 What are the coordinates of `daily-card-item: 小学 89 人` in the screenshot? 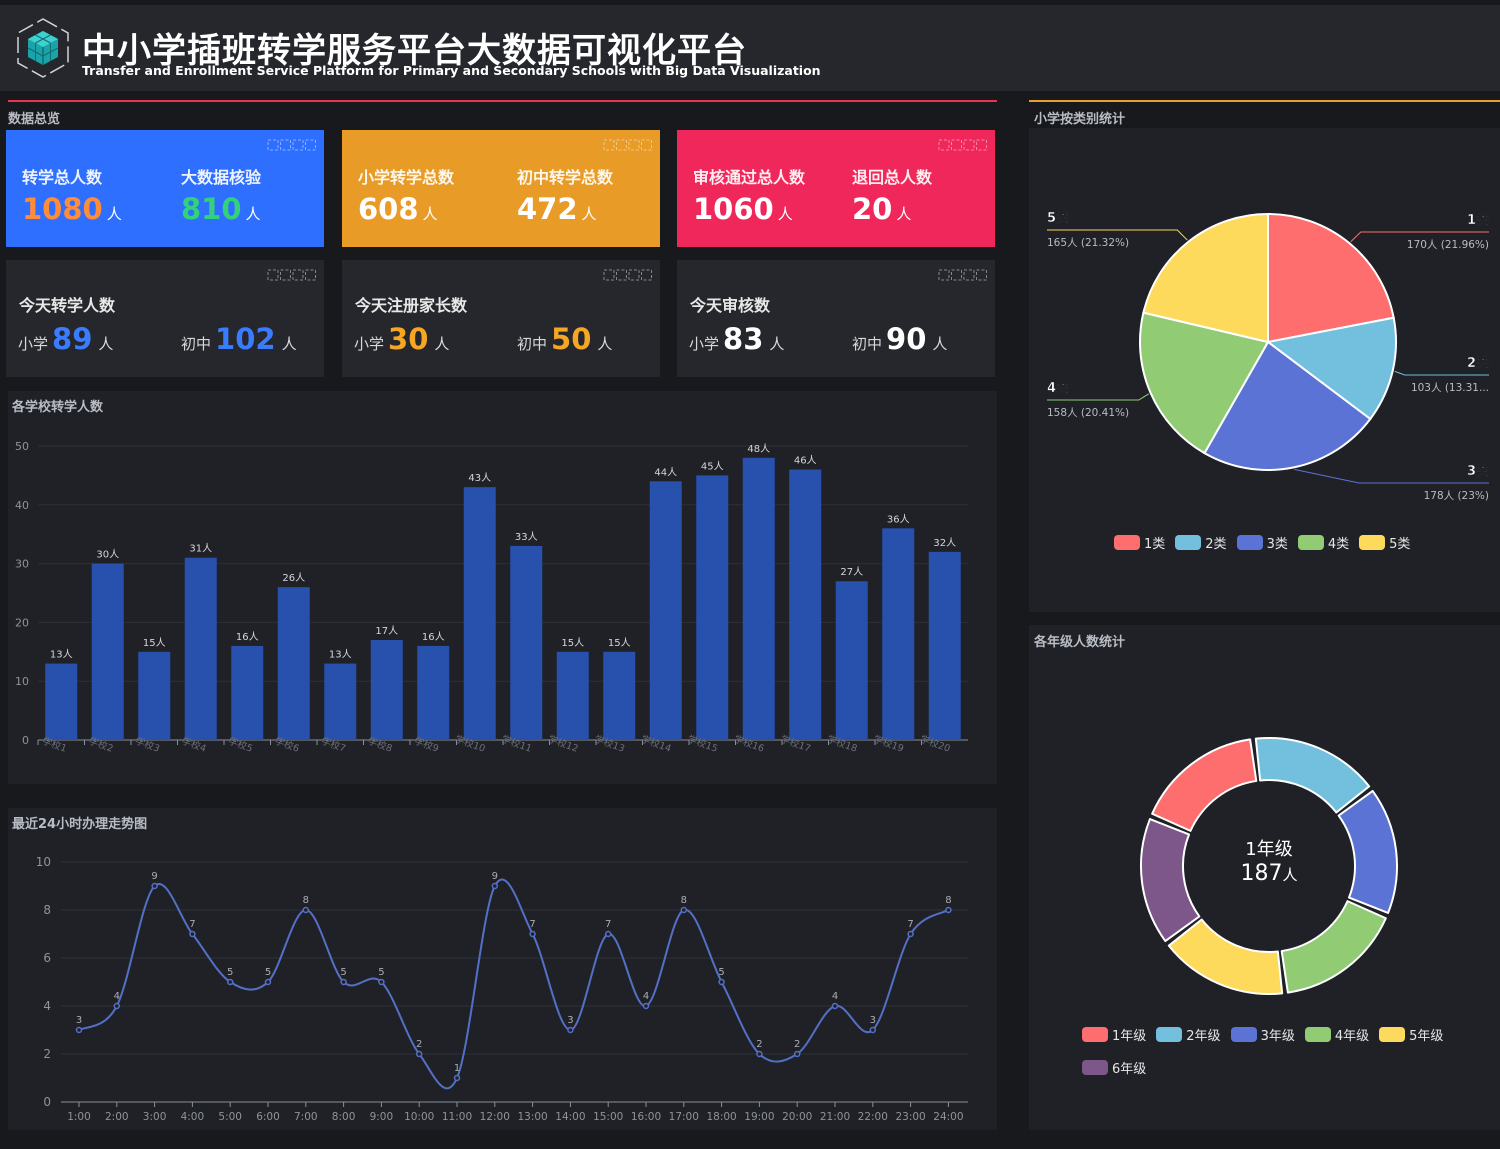 It's located at (65, 339).